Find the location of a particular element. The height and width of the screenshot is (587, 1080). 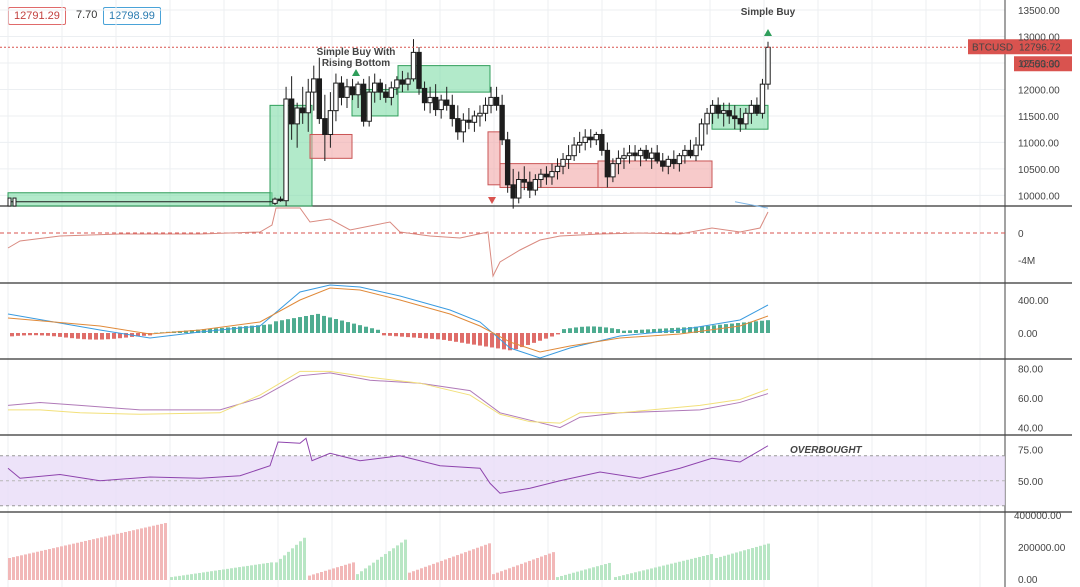

panel4-tick: 50.00 is located at coordinates (1030, 482).